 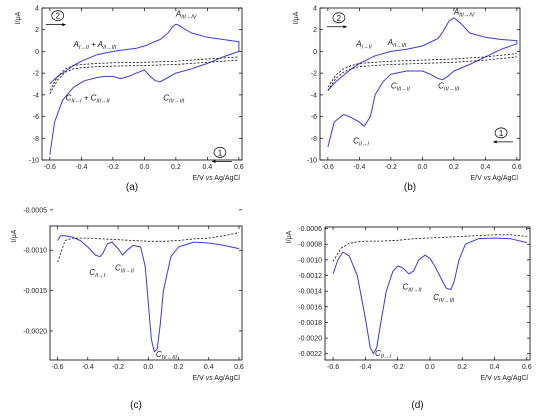 I want to click on y-tick-label: -0.0015, so click(x=35, y=291).